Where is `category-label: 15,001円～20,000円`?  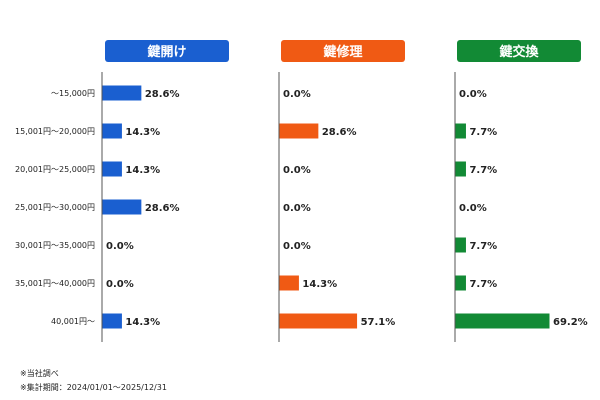 category-label: 15,001円～20,000円 is located at coordinates (55, 131).